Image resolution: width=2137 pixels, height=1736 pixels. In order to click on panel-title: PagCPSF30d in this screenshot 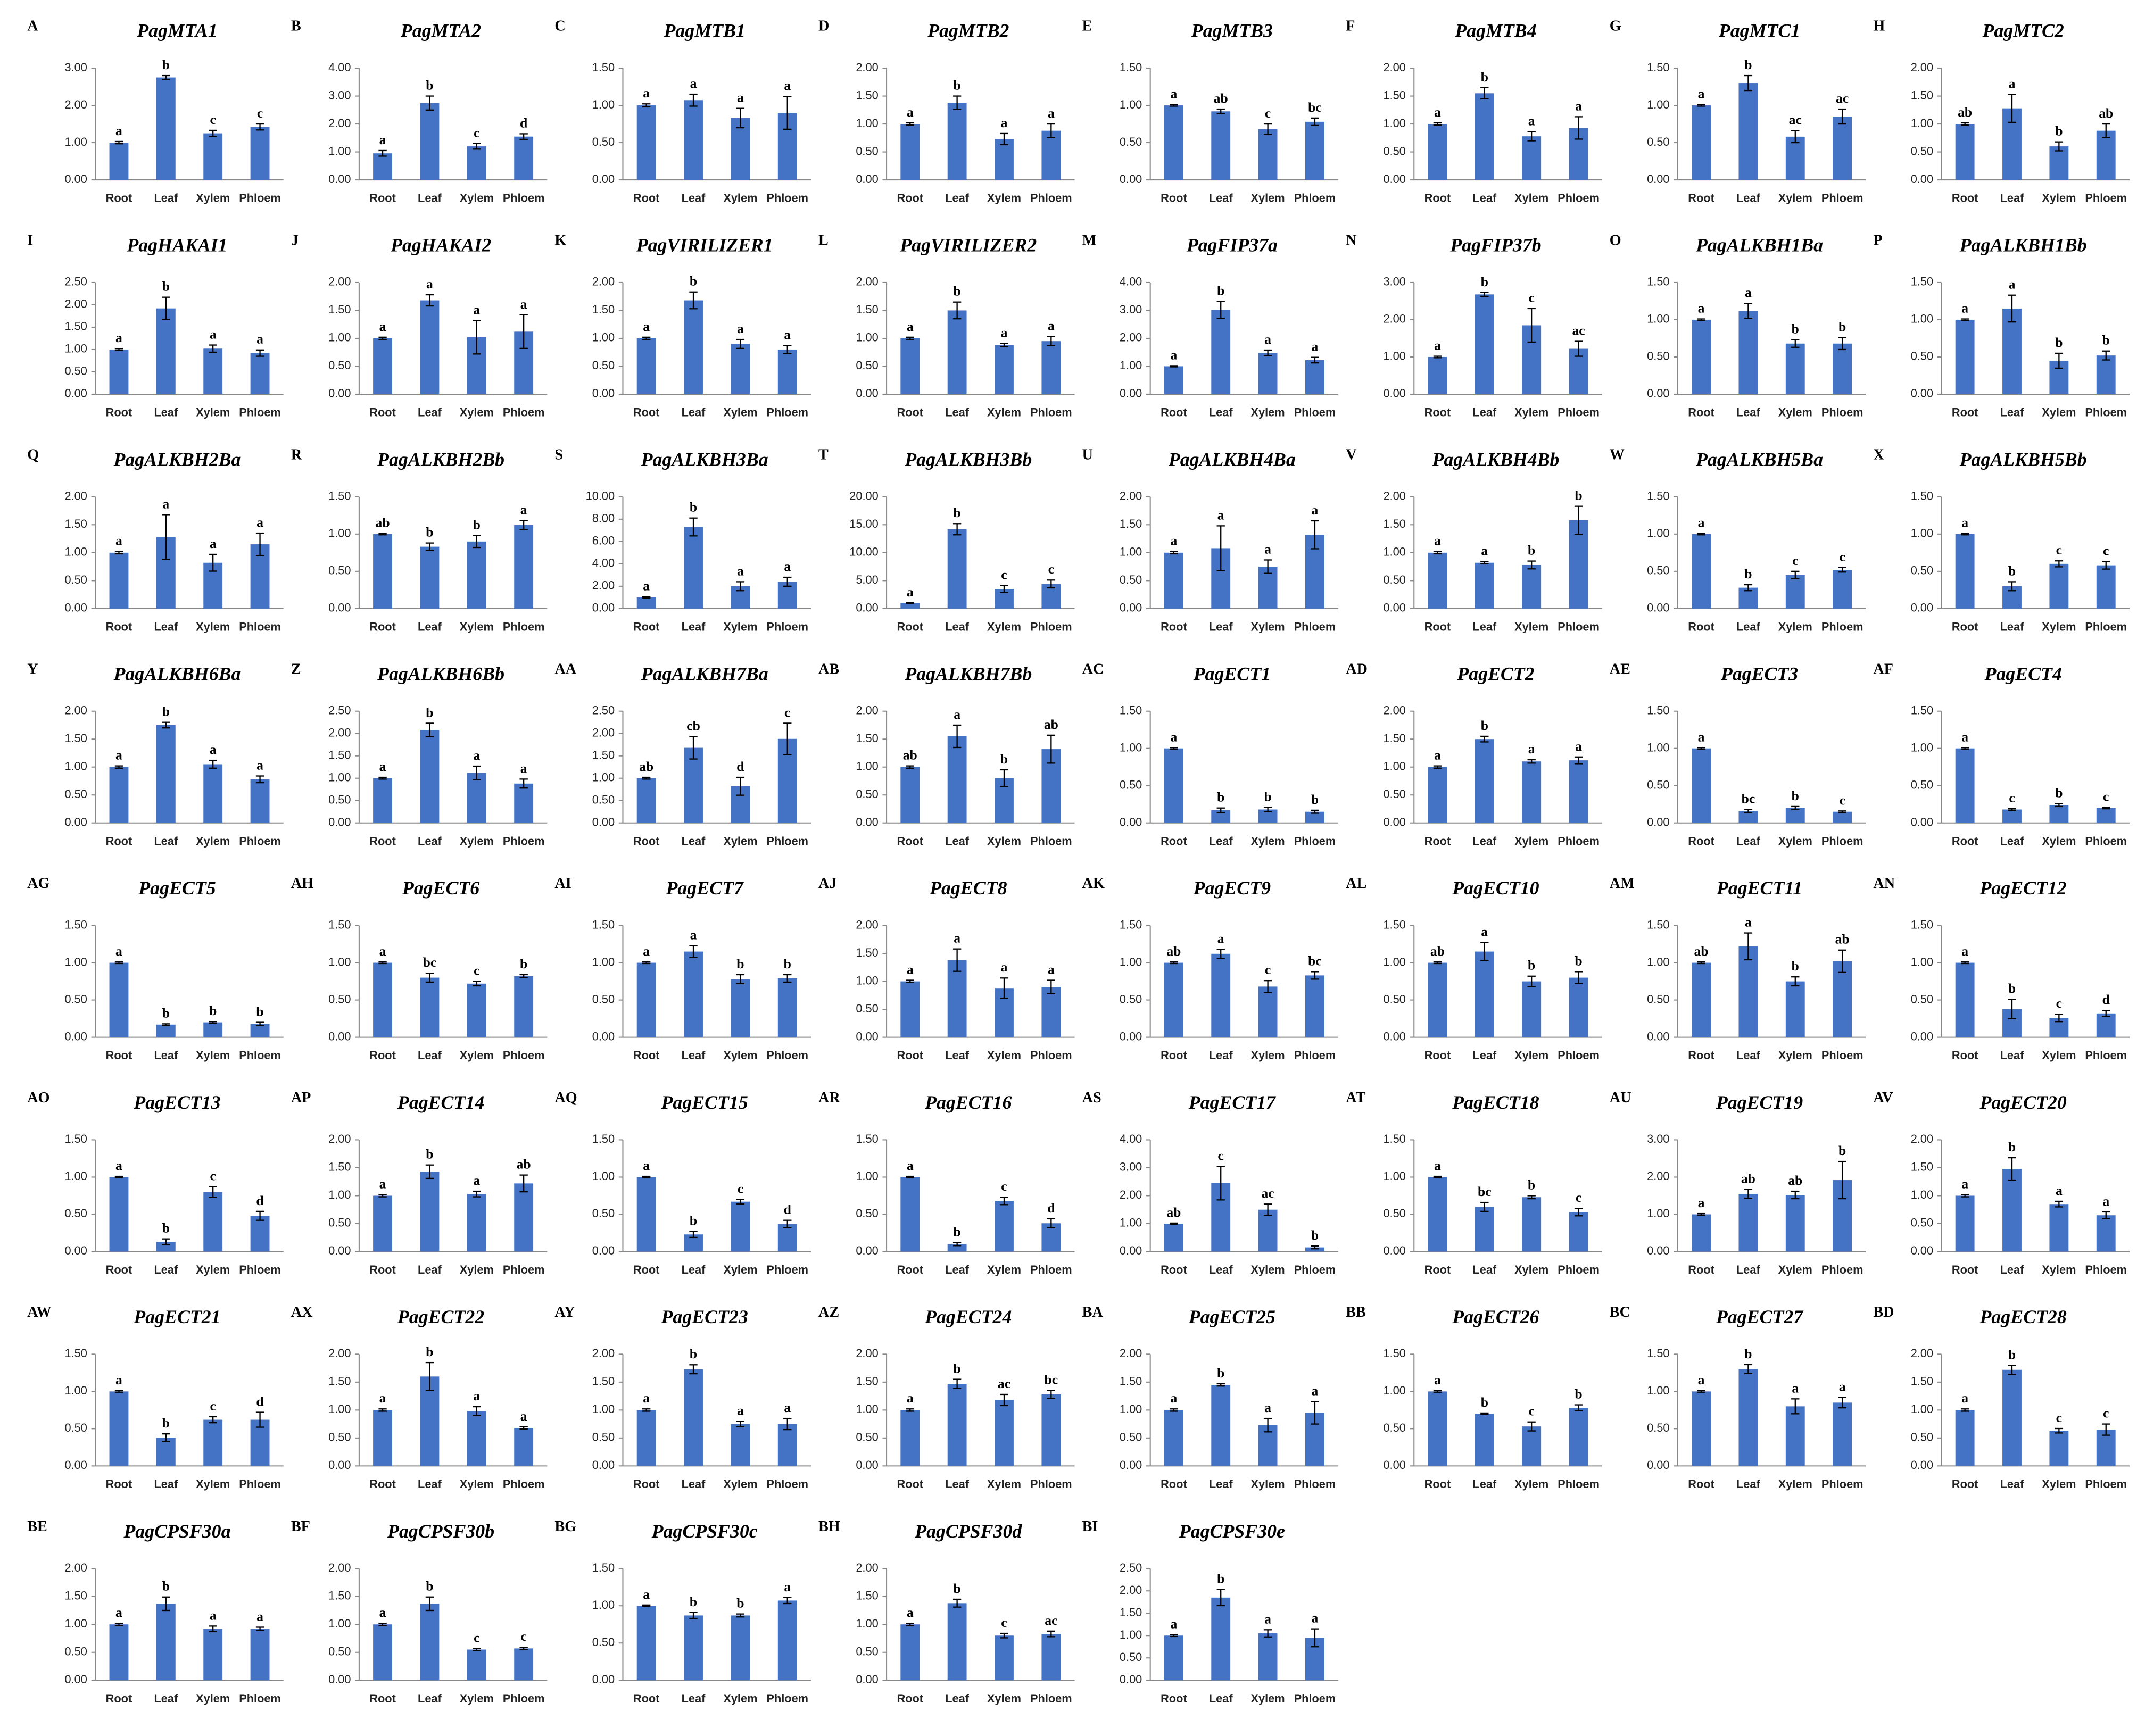, I will do `click(968, 1531)`.